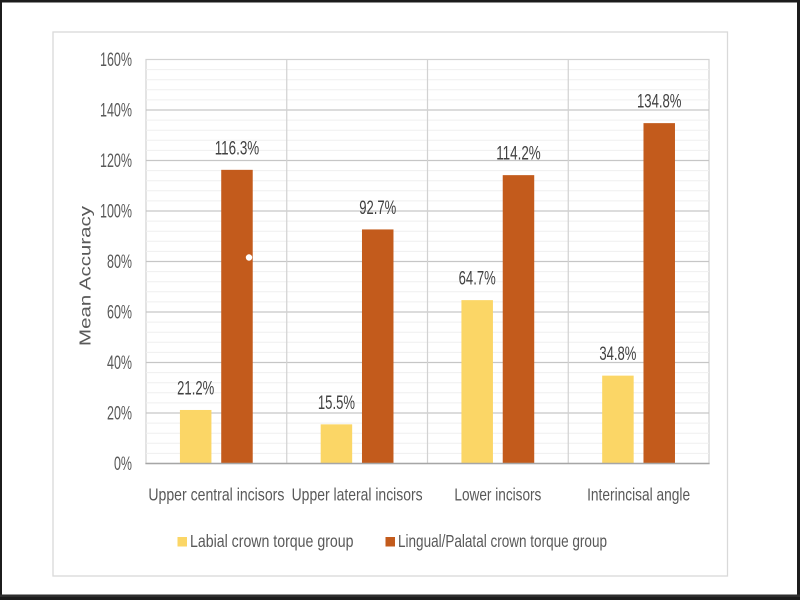 The image size is (800, 600). I want to click on svg-text: 160%, so click(116, 60).